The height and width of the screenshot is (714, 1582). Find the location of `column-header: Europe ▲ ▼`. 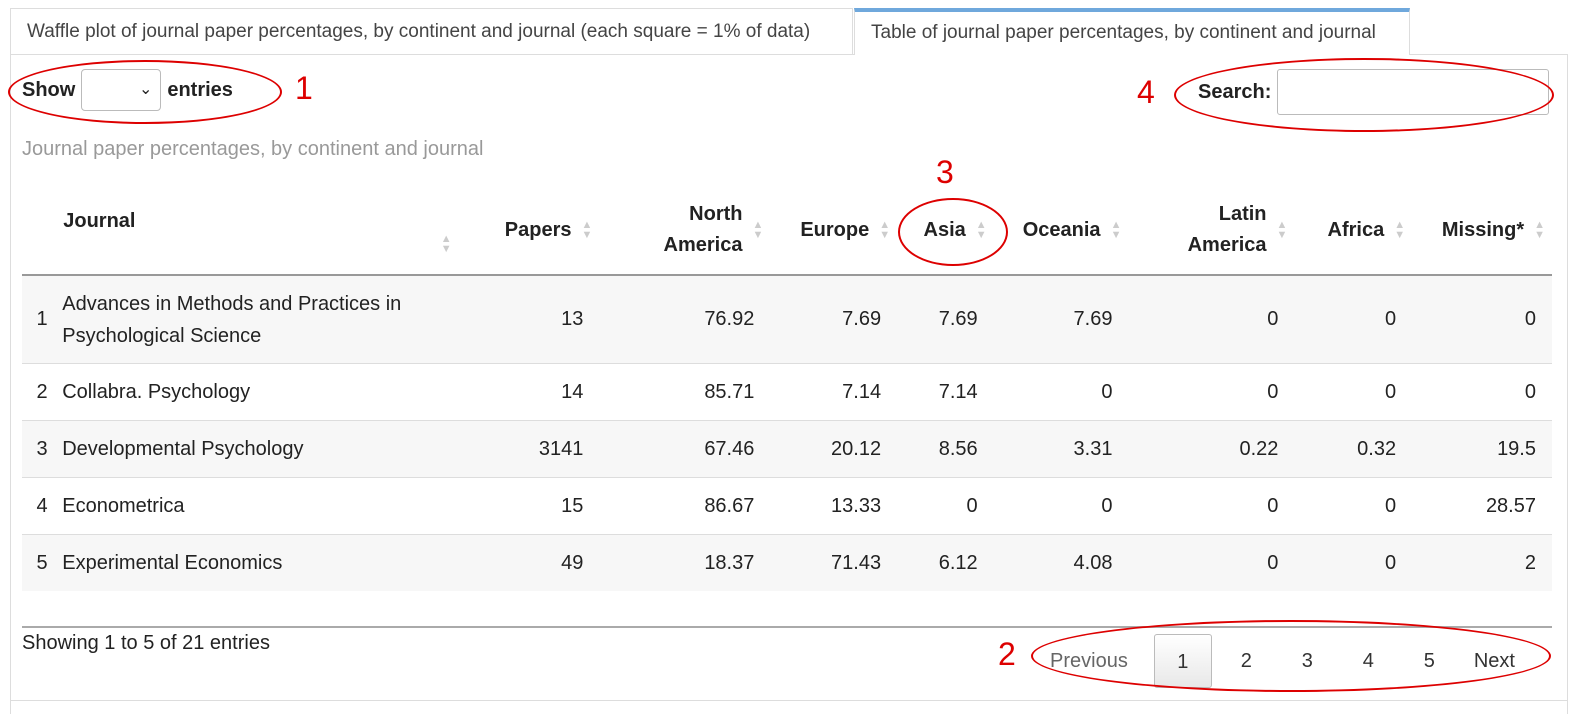

column-header: Europe ▲ ▼ is located at coordinates (834, 231).